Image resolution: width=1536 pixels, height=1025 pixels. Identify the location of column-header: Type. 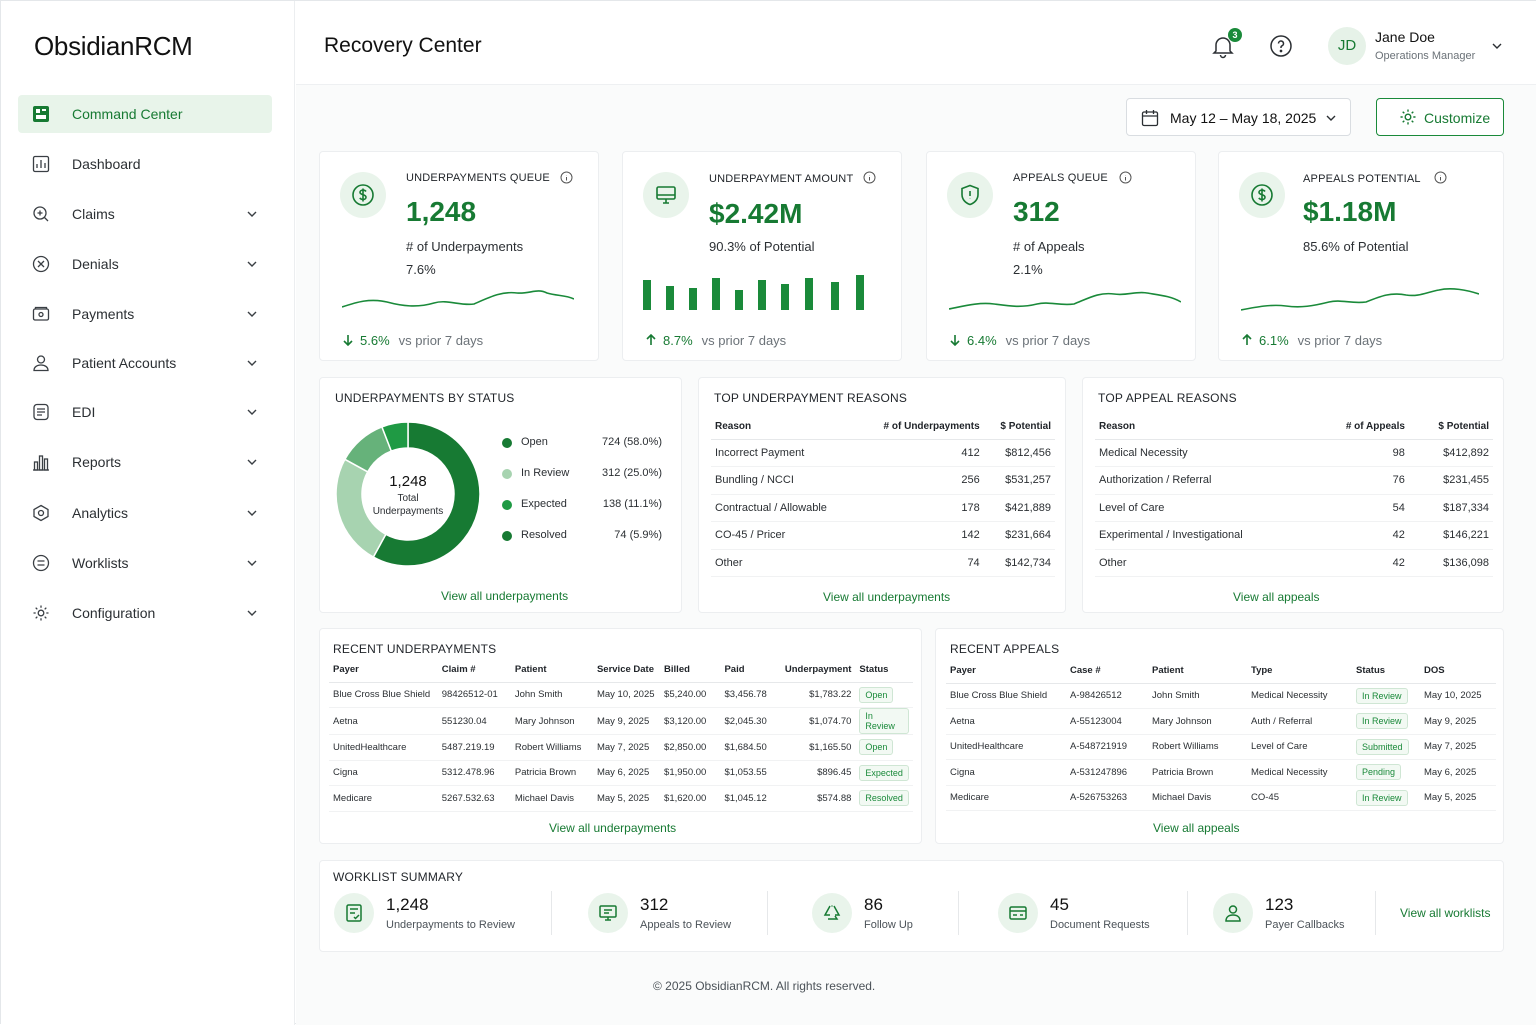
(1299, 671).